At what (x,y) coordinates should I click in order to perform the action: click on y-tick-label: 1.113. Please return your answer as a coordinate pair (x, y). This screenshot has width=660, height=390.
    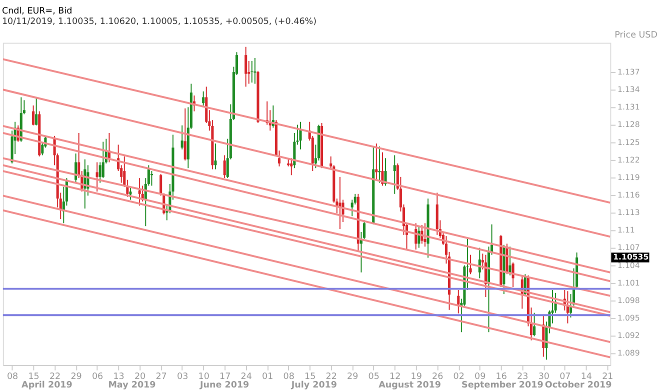
    Looking at the image, I should click on (629, 213).